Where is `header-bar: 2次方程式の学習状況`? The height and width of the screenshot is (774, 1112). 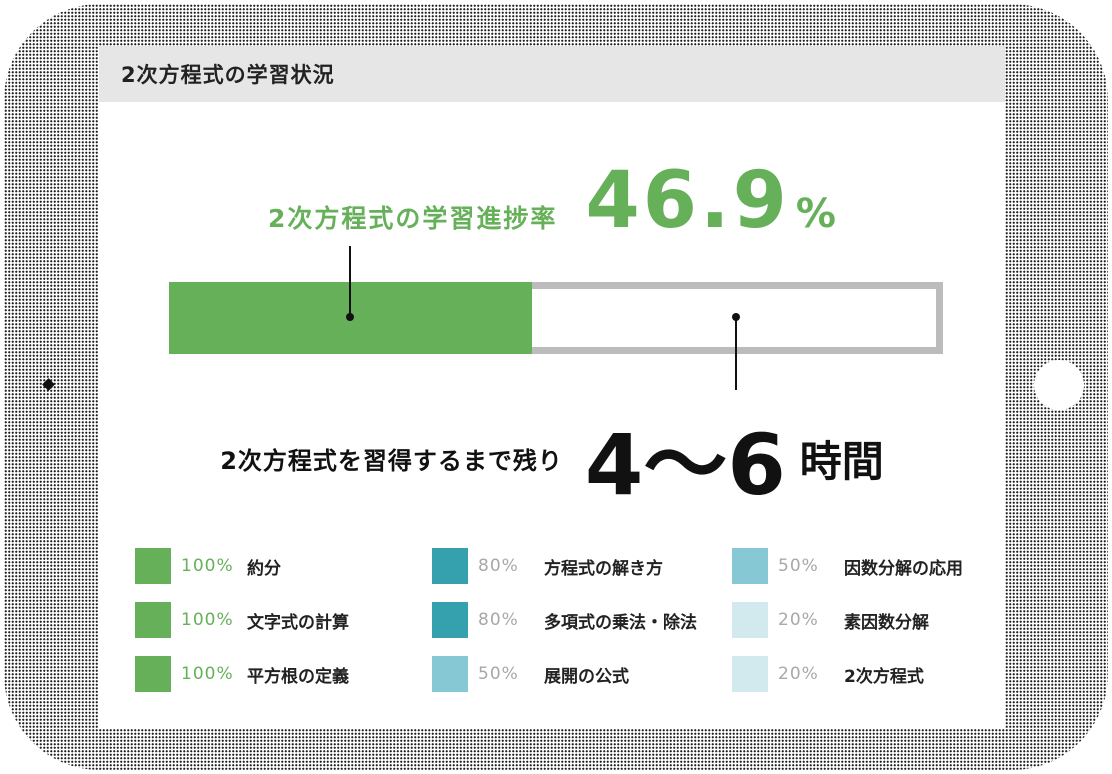 header-bar: 2次方程式の学習状況 is located at coordinates (552, 74).